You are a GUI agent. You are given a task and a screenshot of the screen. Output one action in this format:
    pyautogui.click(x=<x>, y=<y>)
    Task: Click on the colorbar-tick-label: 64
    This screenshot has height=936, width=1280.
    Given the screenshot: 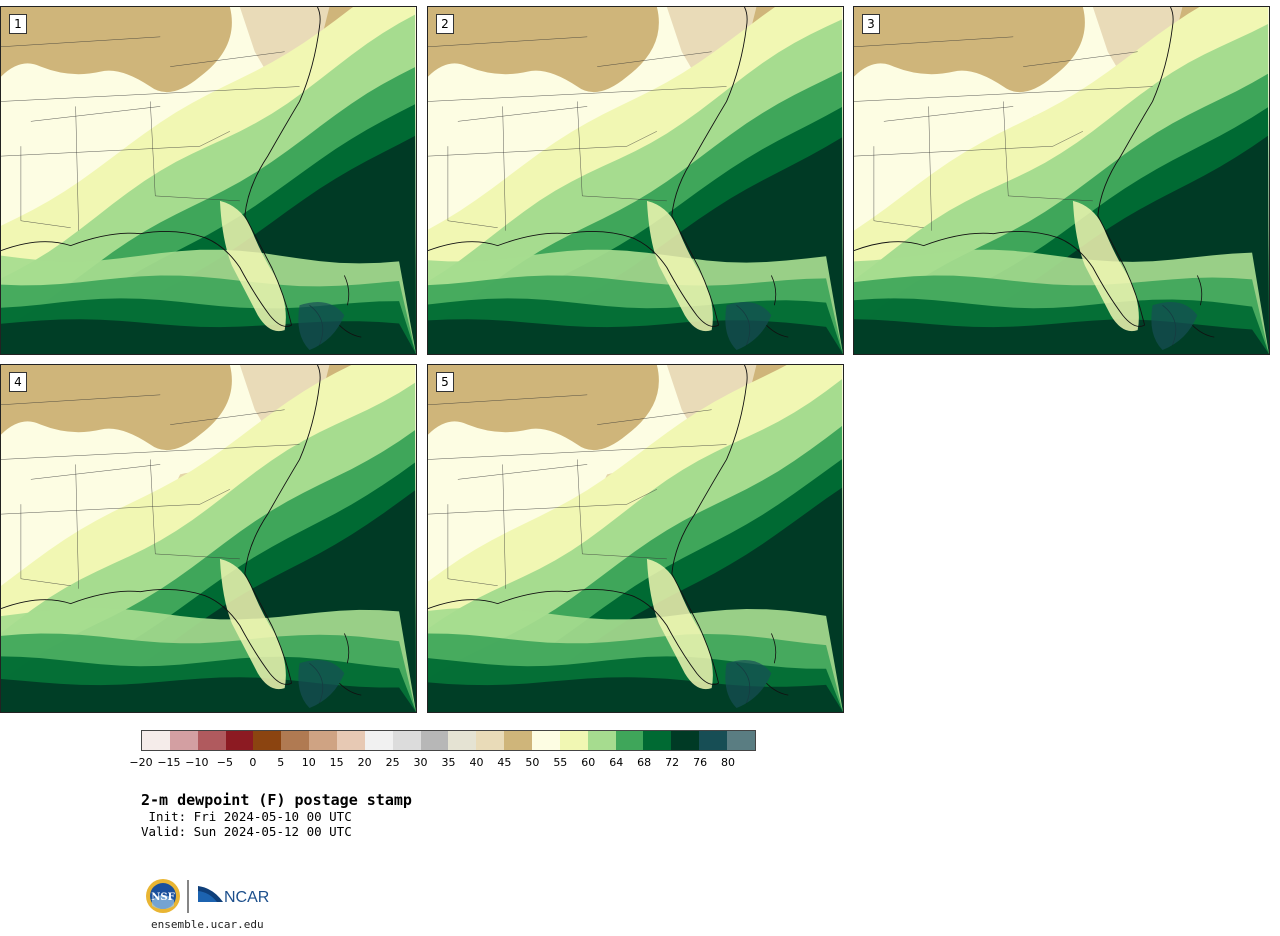 What is the action you would take?
    pyautogui.click(x=616, y=762)
    